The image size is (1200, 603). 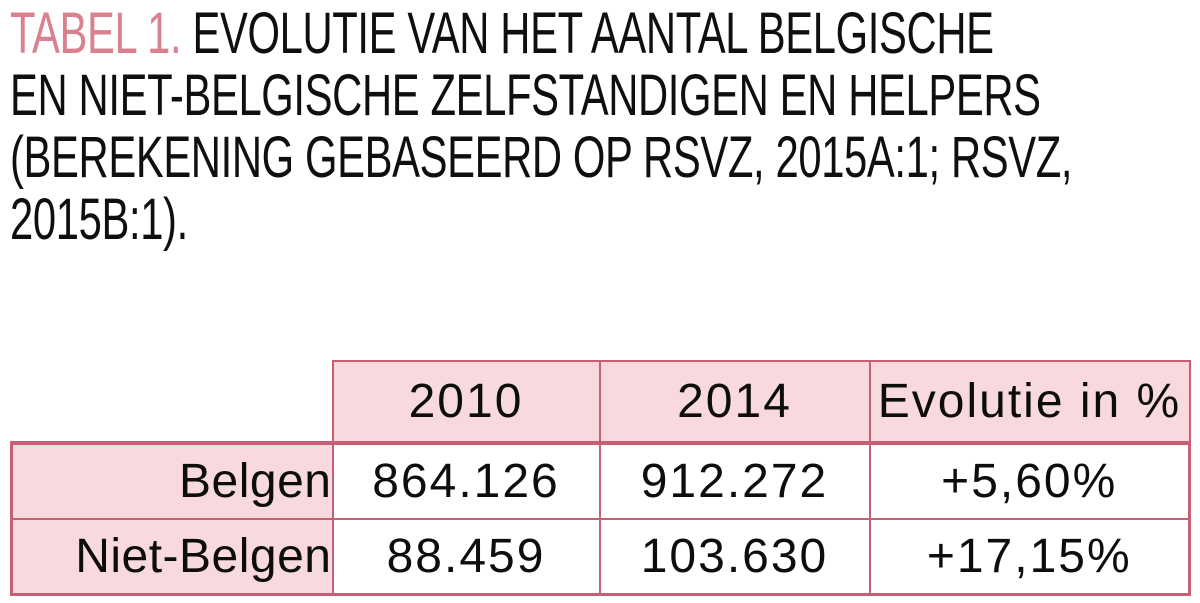 I want to click on cell-niet-belgen-evolution: +17,15%, so click(x=1029, y=557).